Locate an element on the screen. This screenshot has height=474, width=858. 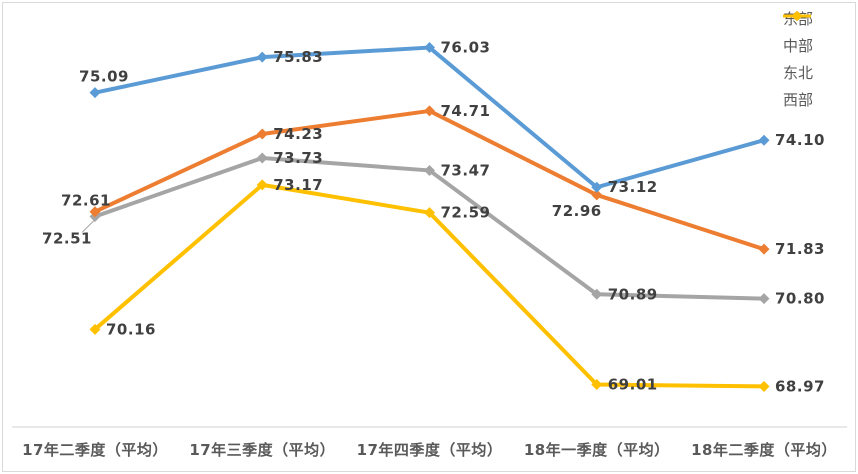
data-label: 70.16 is located at coordinates (131, 329).